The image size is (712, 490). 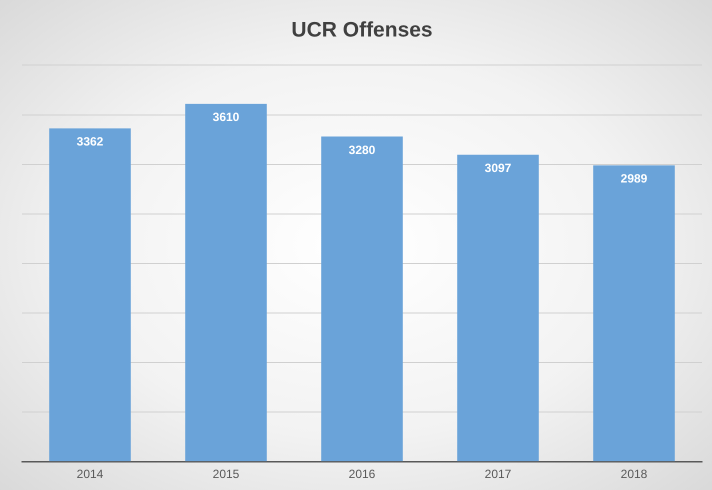 What do you see at coordinates (498, 474) in the screenshot?
I see `x-tick-label: 2017` at bounding box center [498, 474].